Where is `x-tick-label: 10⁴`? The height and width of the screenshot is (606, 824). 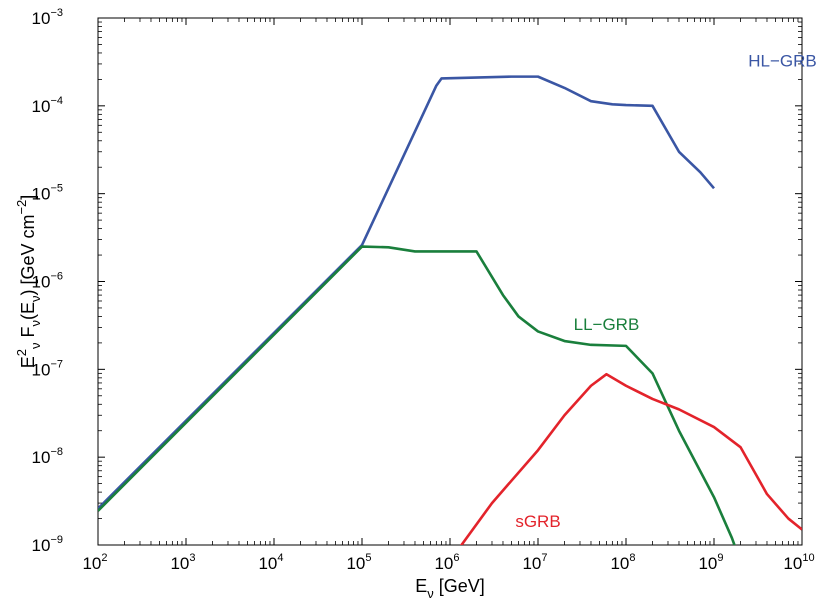
x-tick-label: 10⁴ is located at coordinates (270, 562).